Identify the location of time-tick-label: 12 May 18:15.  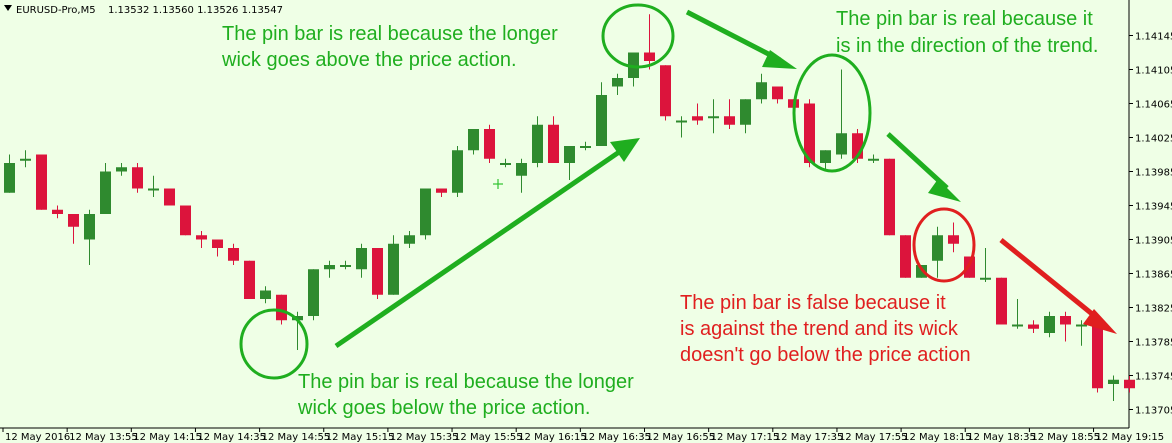
(937, 437).